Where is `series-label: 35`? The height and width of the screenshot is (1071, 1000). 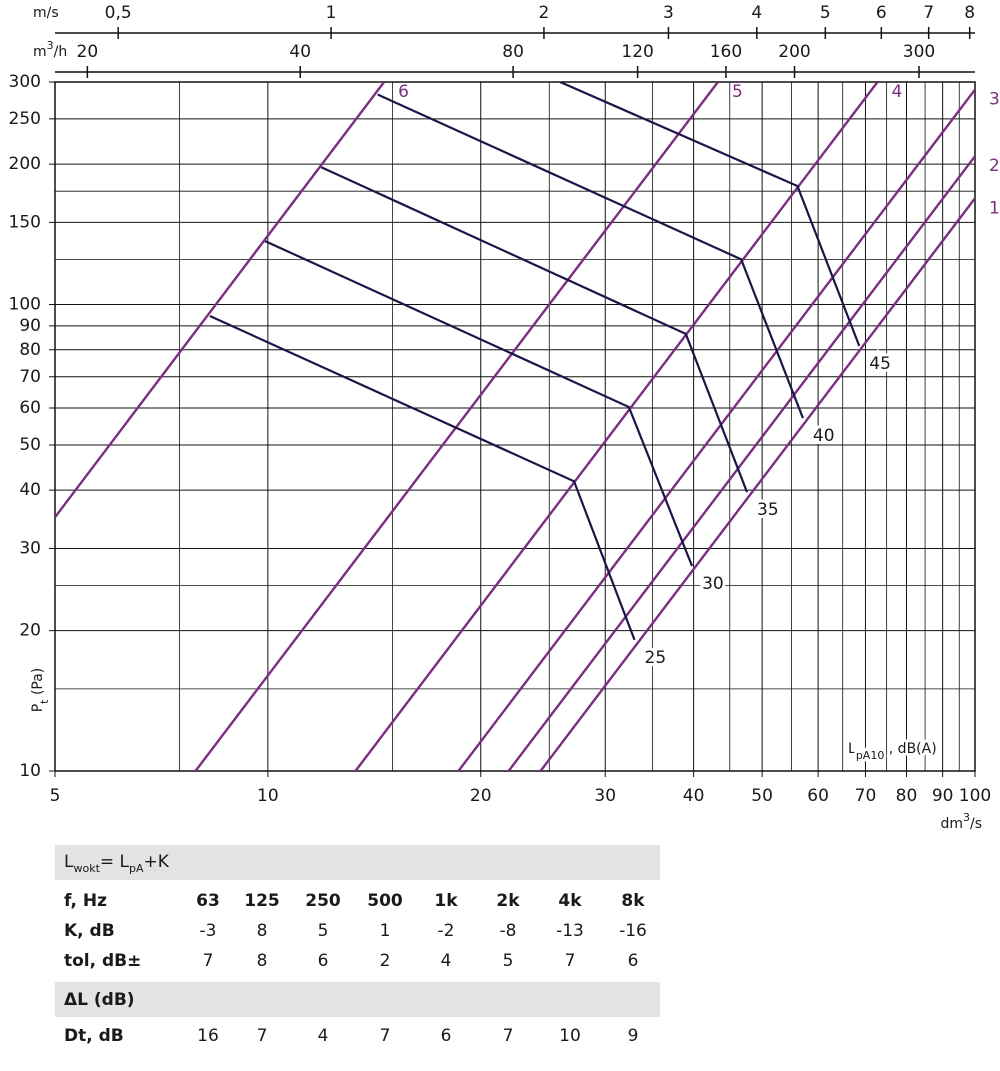 series-label: 35 is located at coordinates (768, 510).